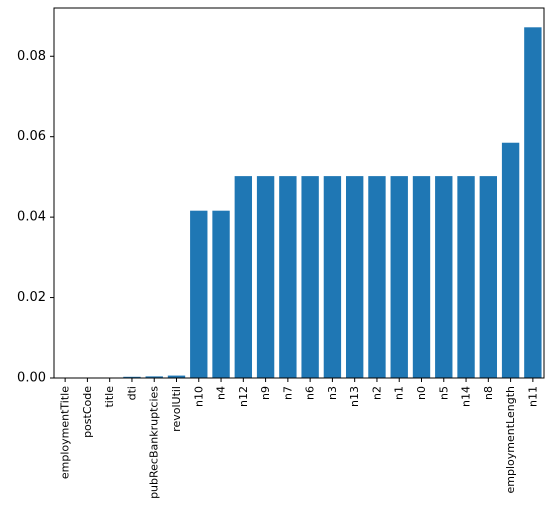  I want to click on bar-n5, so click(444, 277).